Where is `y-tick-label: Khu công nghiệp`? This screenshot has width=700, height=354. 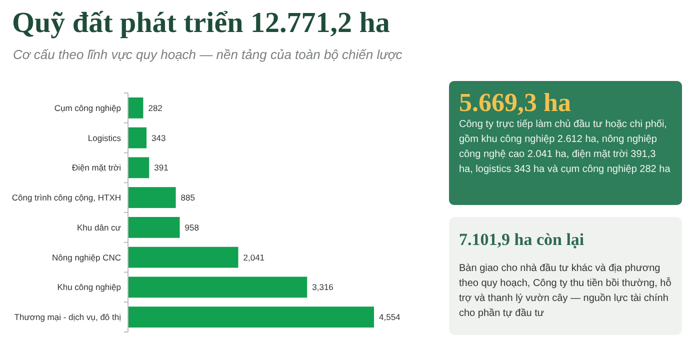 y-tick-label: Khu công nghiệp is located at coordinates (89, 287).